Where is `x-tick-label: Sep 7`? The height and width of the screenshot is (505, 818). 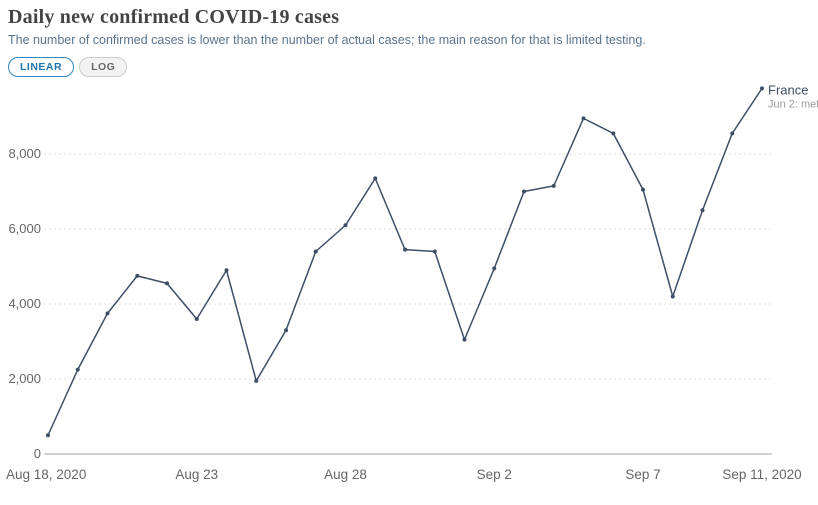
x-tick-label: Sep 7 is located at coordinates (642, 474).